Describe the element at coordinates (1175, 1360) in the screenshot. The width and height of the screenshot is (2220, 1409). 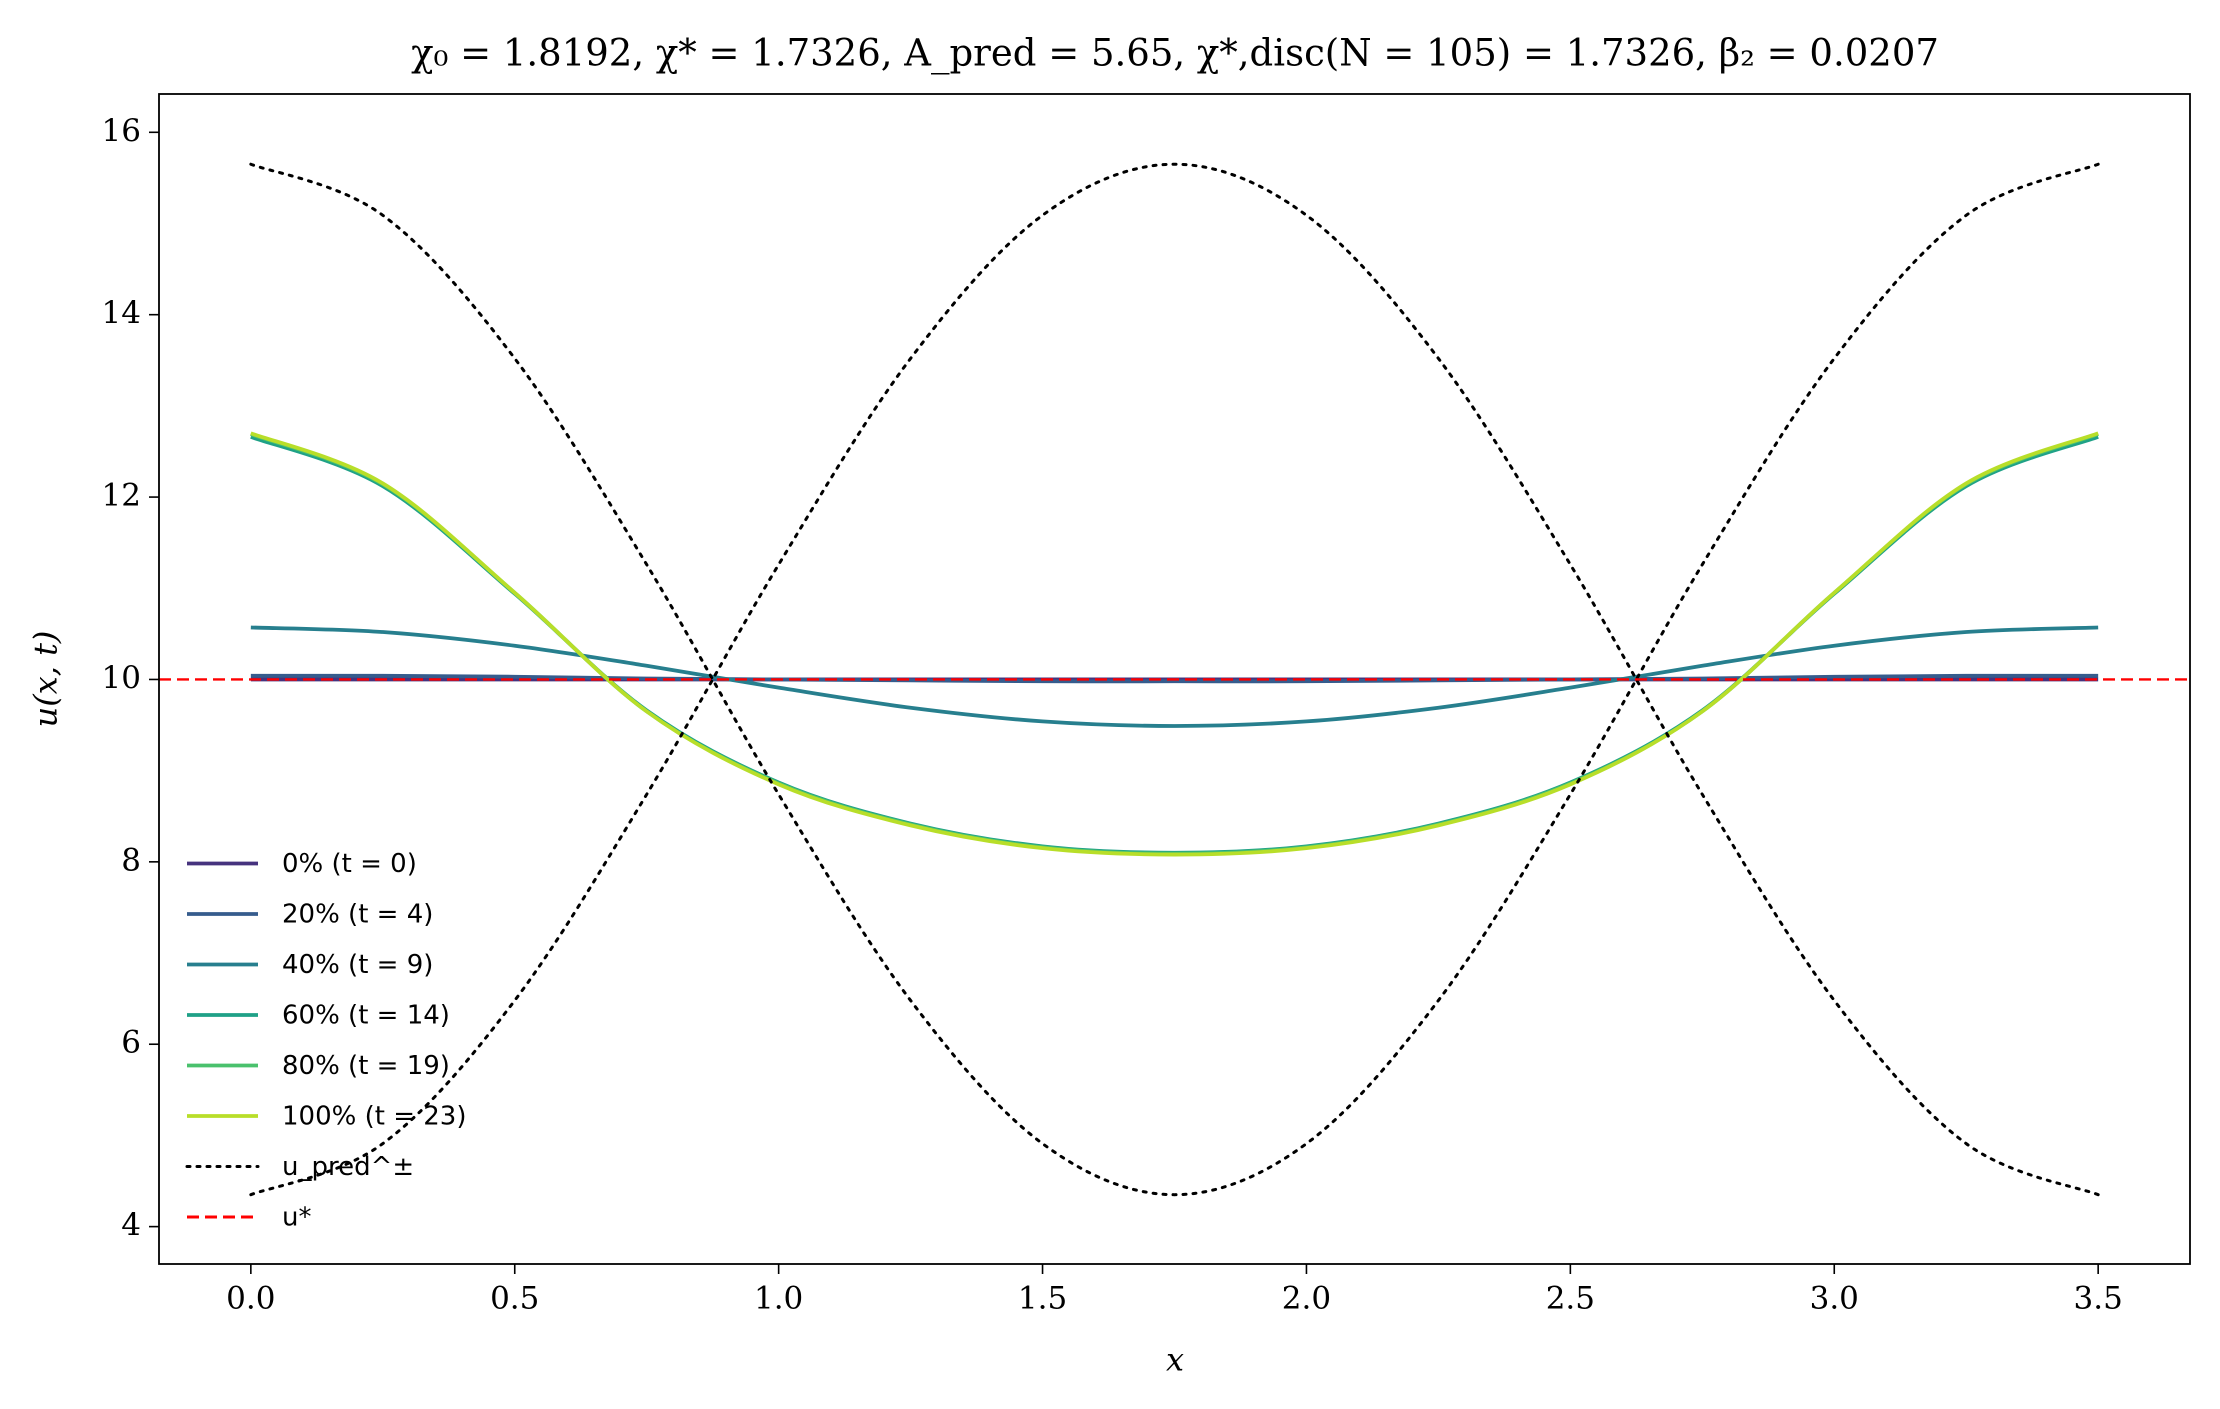
I see `x-axis-label: x` at that location.